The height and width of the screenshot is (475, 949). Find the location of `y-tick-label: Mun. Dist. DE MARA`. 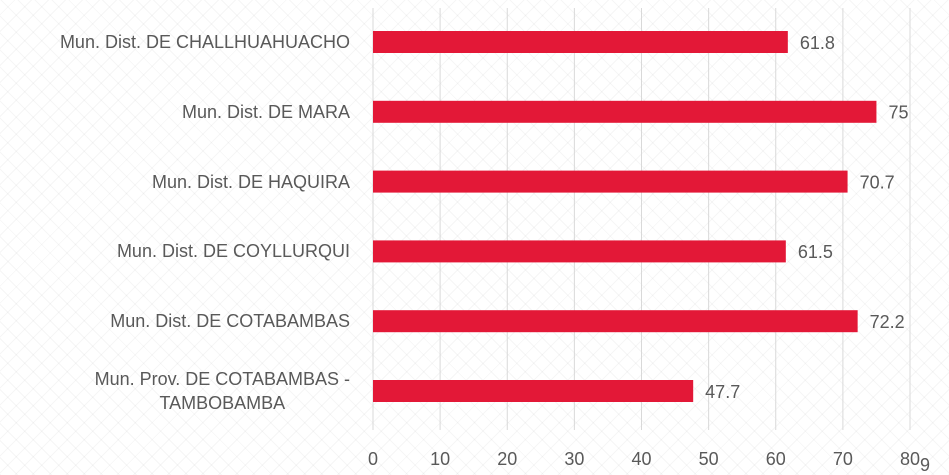

y-tick-label: Mun. Dist. DE MARA is located at coordinates (266, 112).